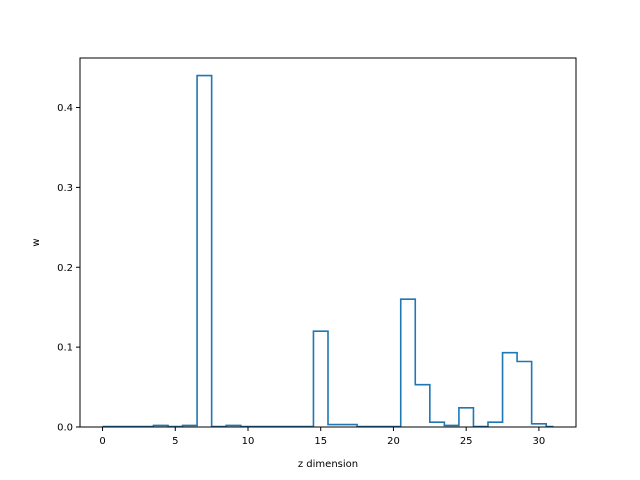 The image size is (640, 480). I want to click on x-tick-label: 25, so click(466, 441).